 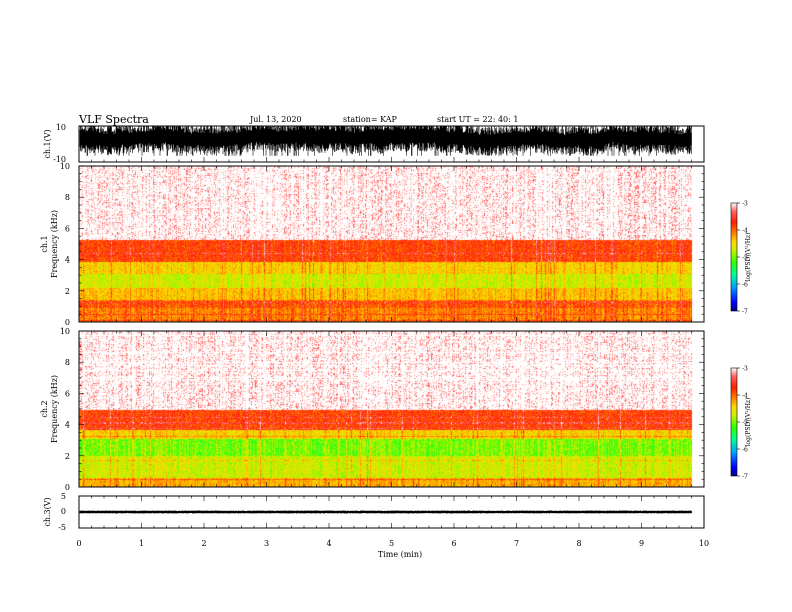 What do you see at coordinates (745, 231) in the screenshot?
I see `ch1-colorbar-tick-label: -4` at bounding box center [745, 231].